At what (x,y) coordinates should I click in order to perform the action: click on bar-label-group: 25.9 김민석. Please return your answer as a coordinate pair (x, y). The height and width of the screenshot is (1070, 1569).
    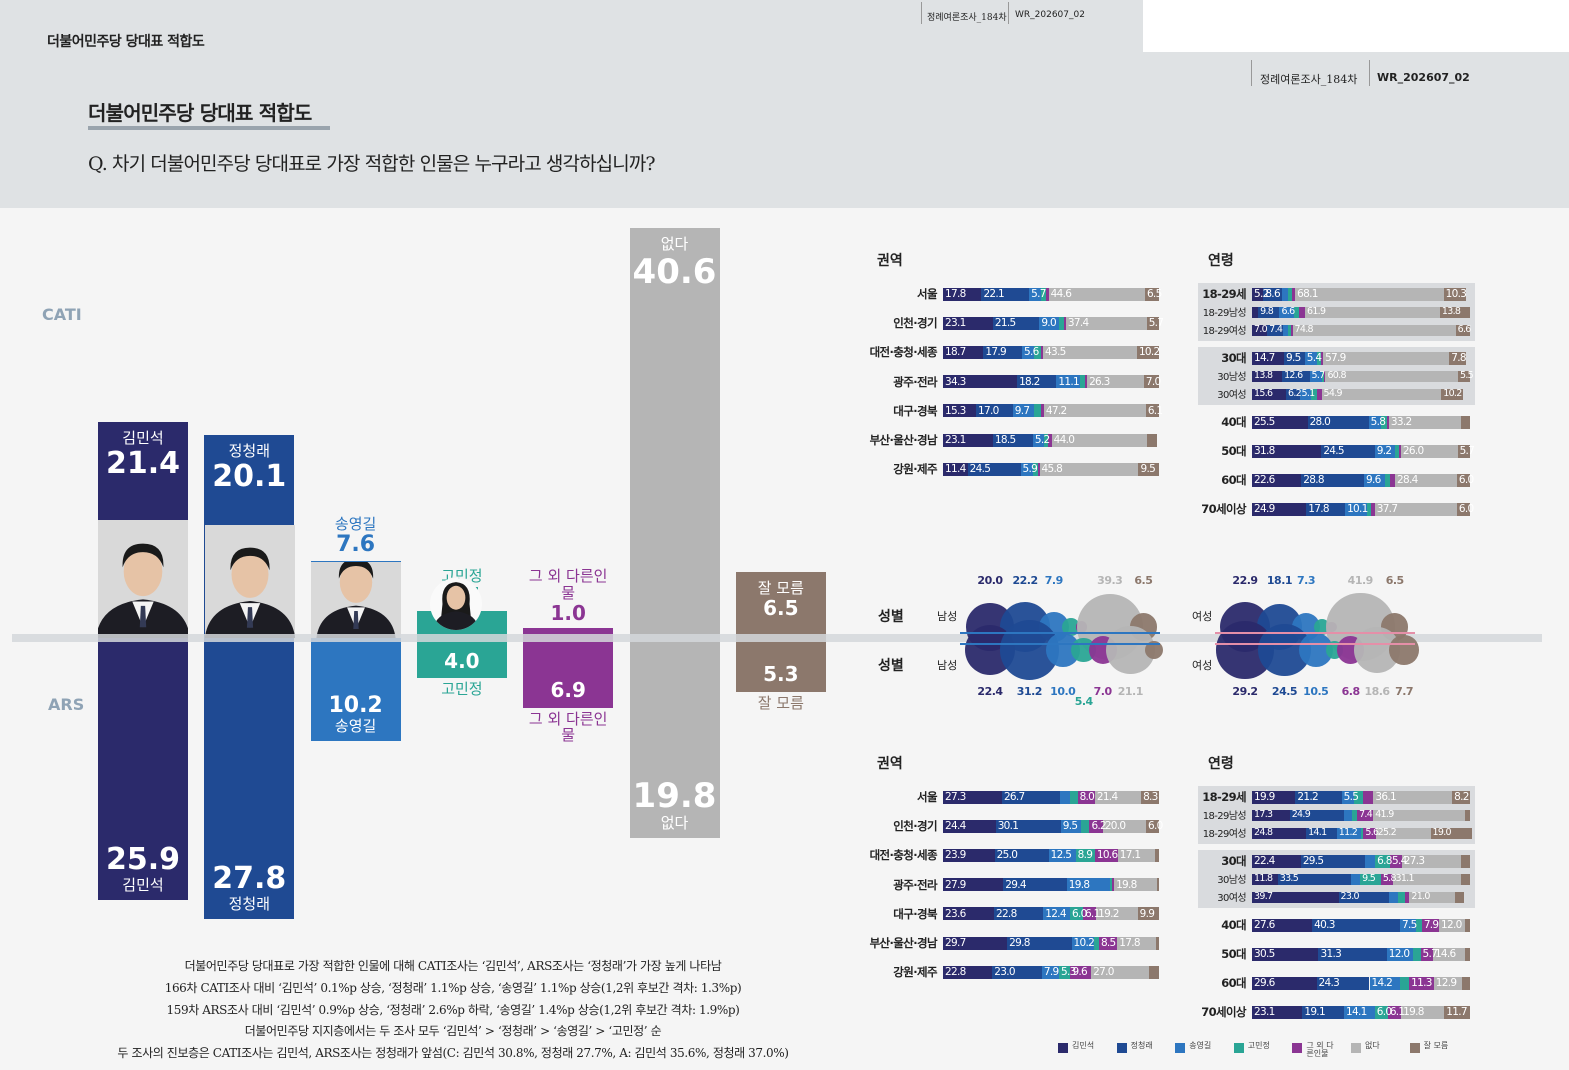
    Looking at the image, I should click on (143, 868).